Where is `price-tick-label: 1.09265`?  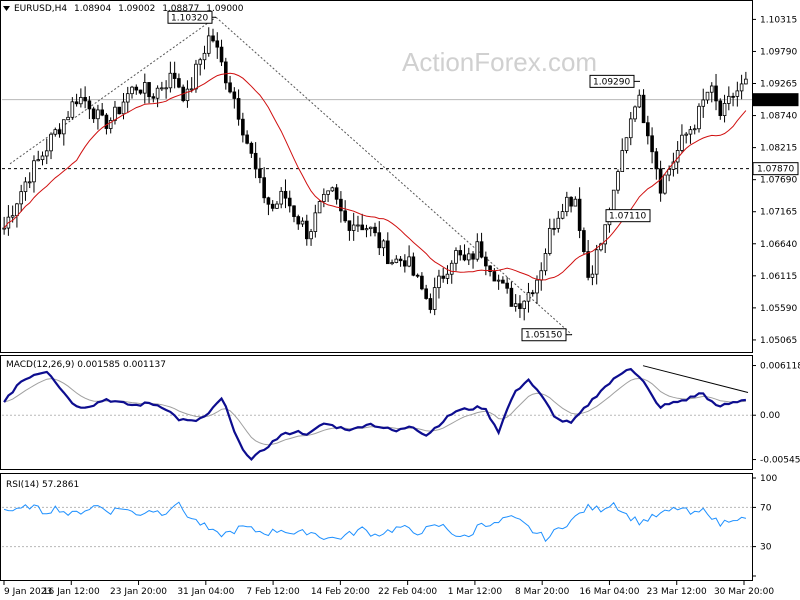 price-tick-label: 1.09265 is located at coordinates (778, 85).